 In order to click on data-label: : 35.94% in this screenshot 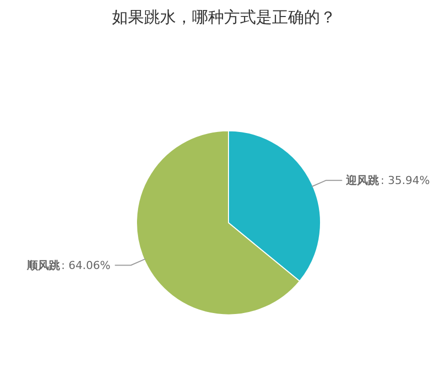, I will do `click(405, 180)`.